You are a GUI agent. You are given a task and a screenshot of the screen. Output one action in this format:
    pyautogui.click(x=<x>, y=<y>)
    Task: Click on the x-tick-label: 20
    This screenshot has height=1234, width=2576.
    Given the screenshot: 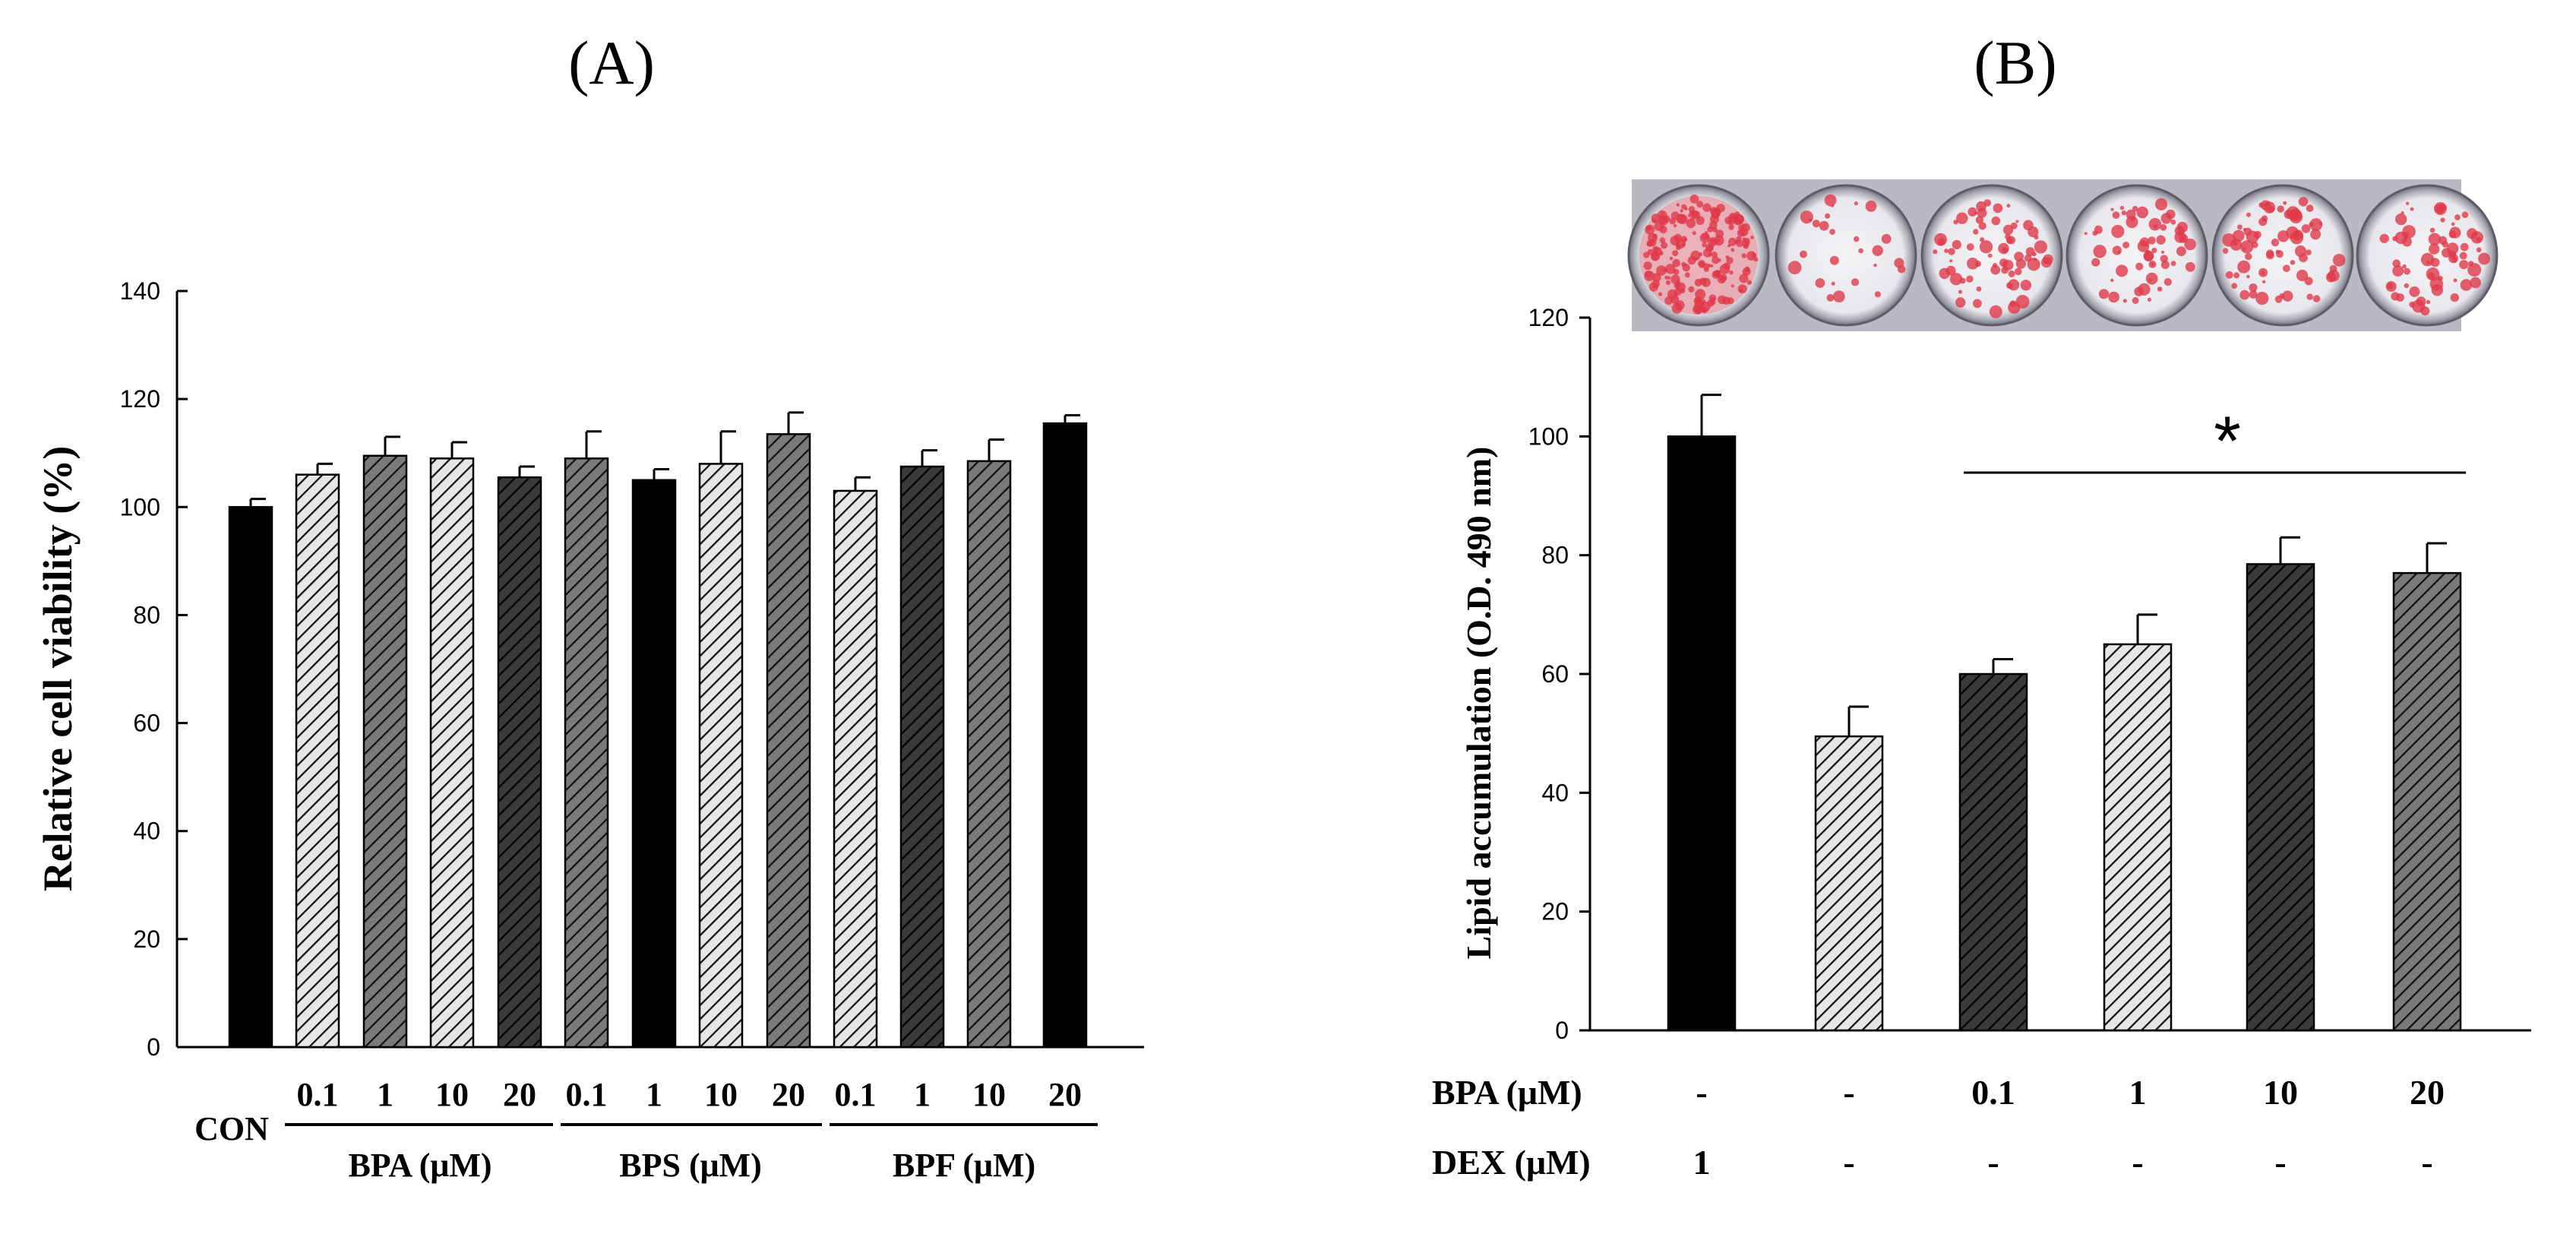 What is the action you would take?
    pyautogui.click(x=788, y=1094)
    